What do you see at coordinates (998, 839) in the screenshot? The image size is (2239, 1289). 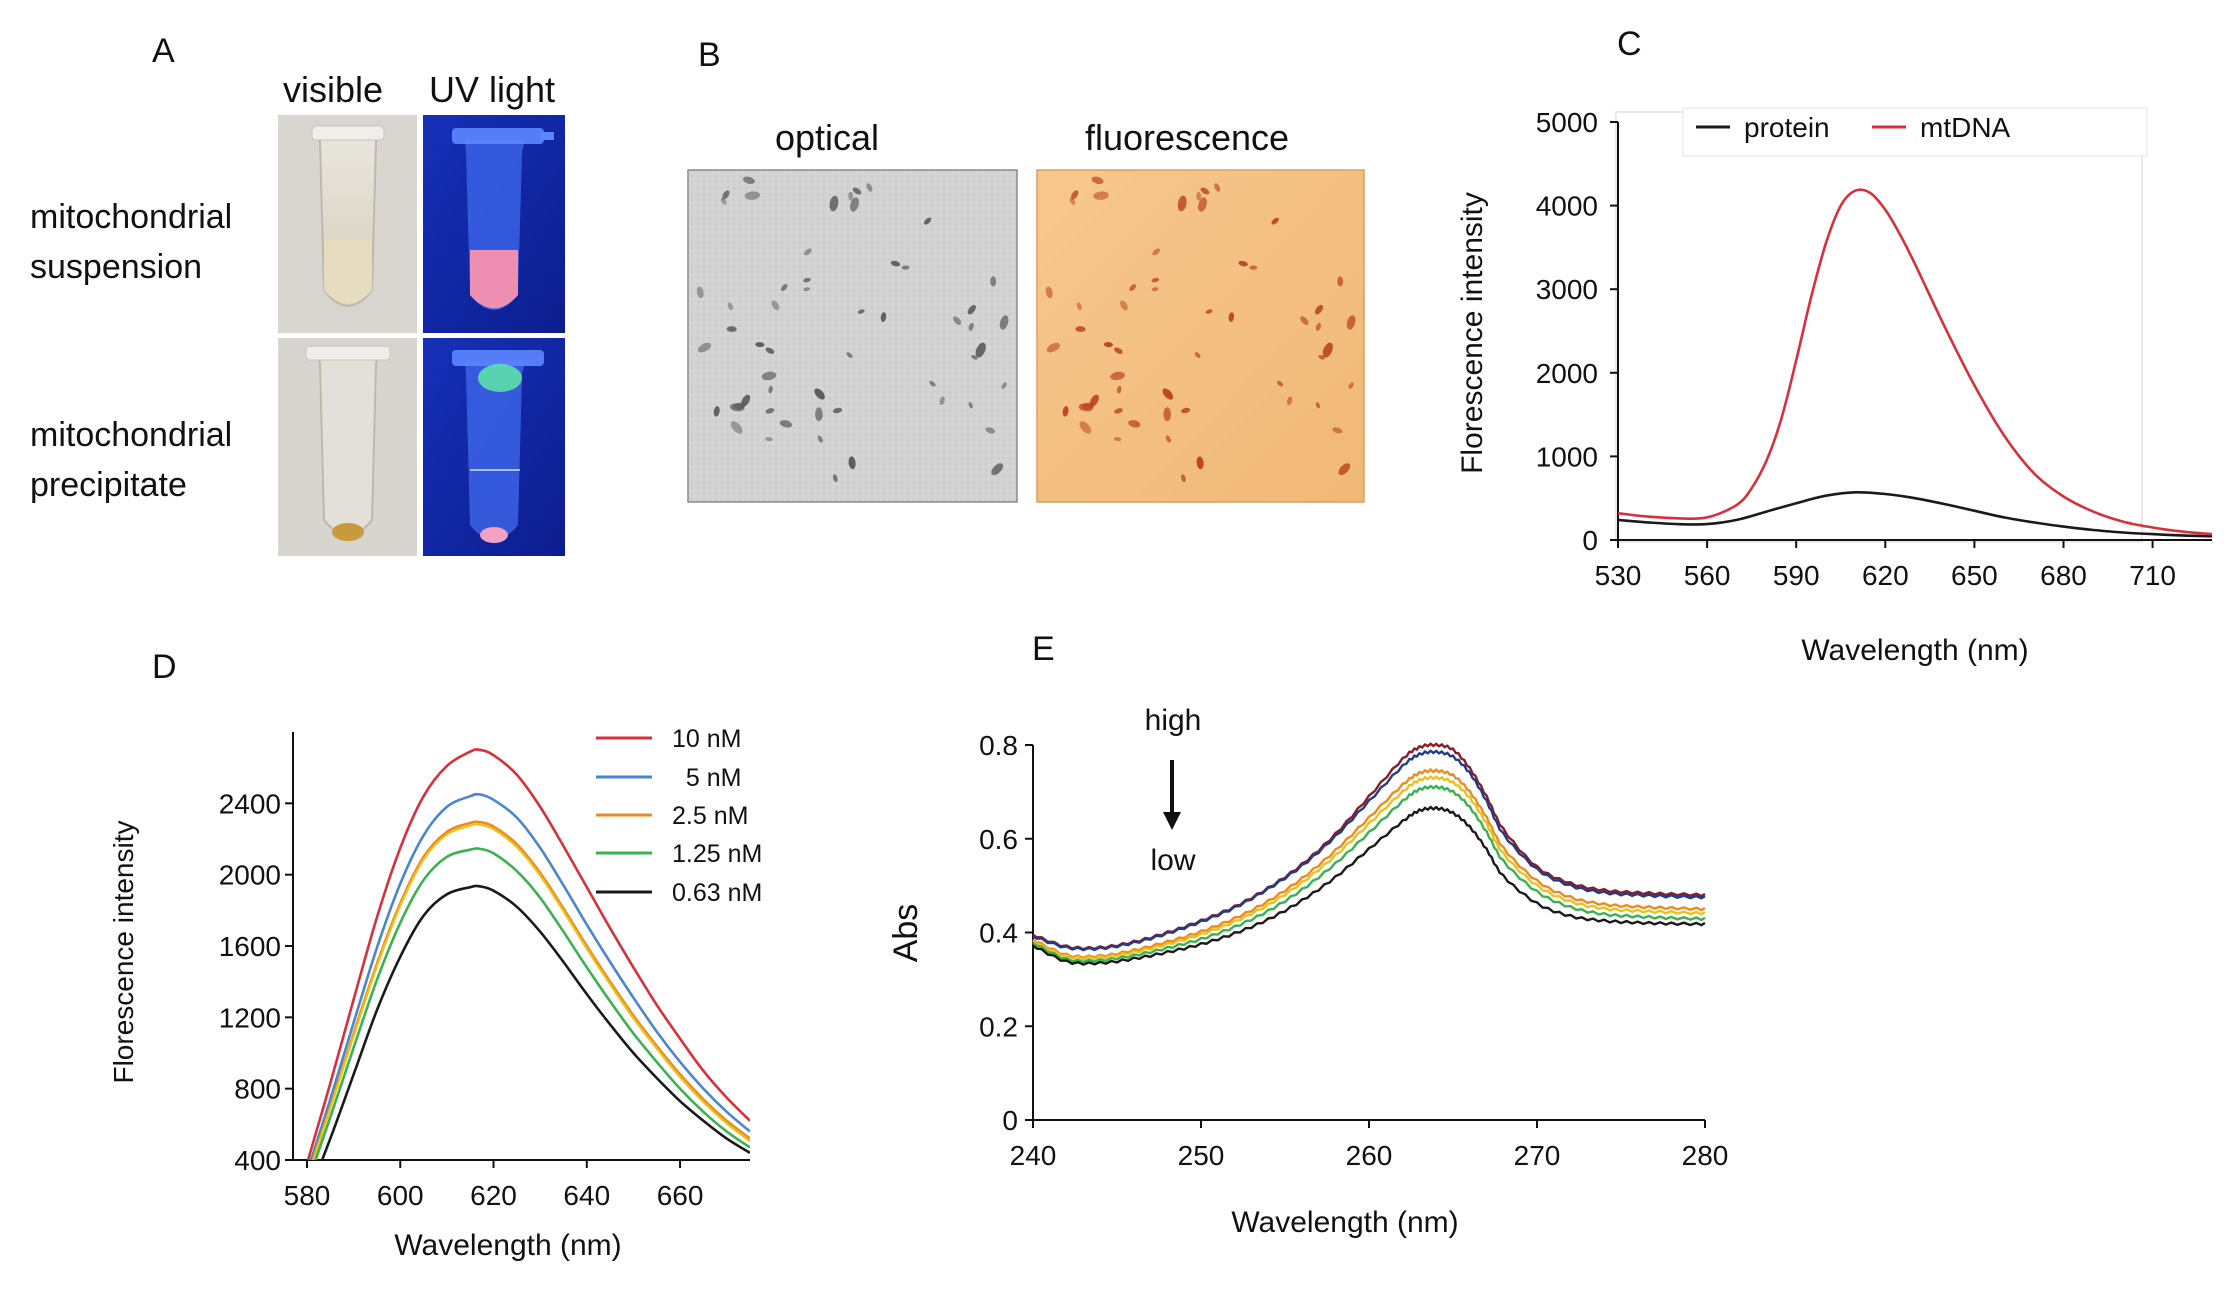 I see `y-tick-label-e: 0.6` at bounding box center [998, 839].